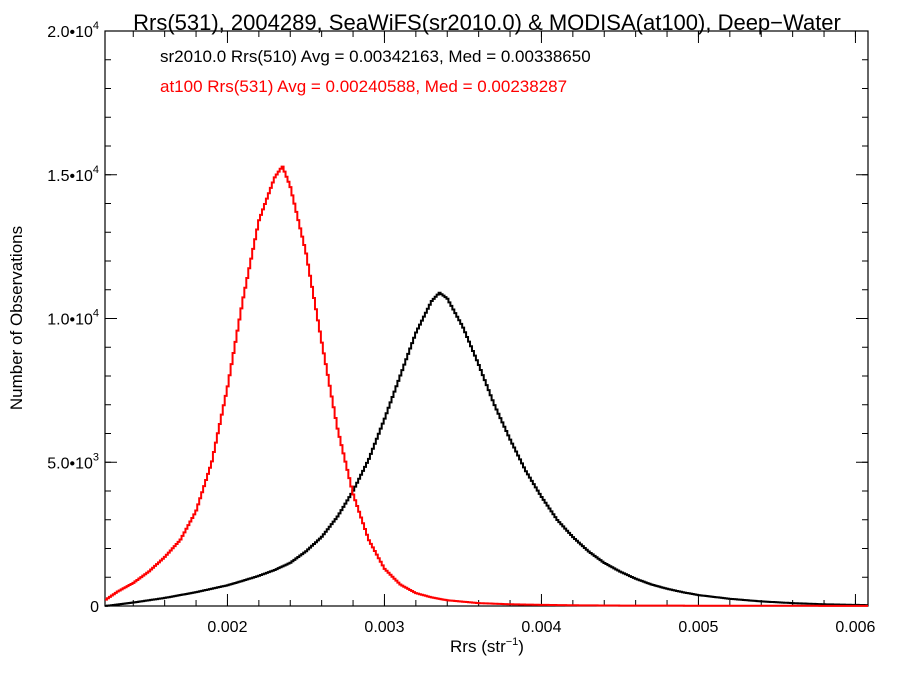 This screenshot has width=900, height=675. Describe the element at coordinates (73, 461) in the screenshot. I see `y-tick-label-1: 5.0•103` at that location.